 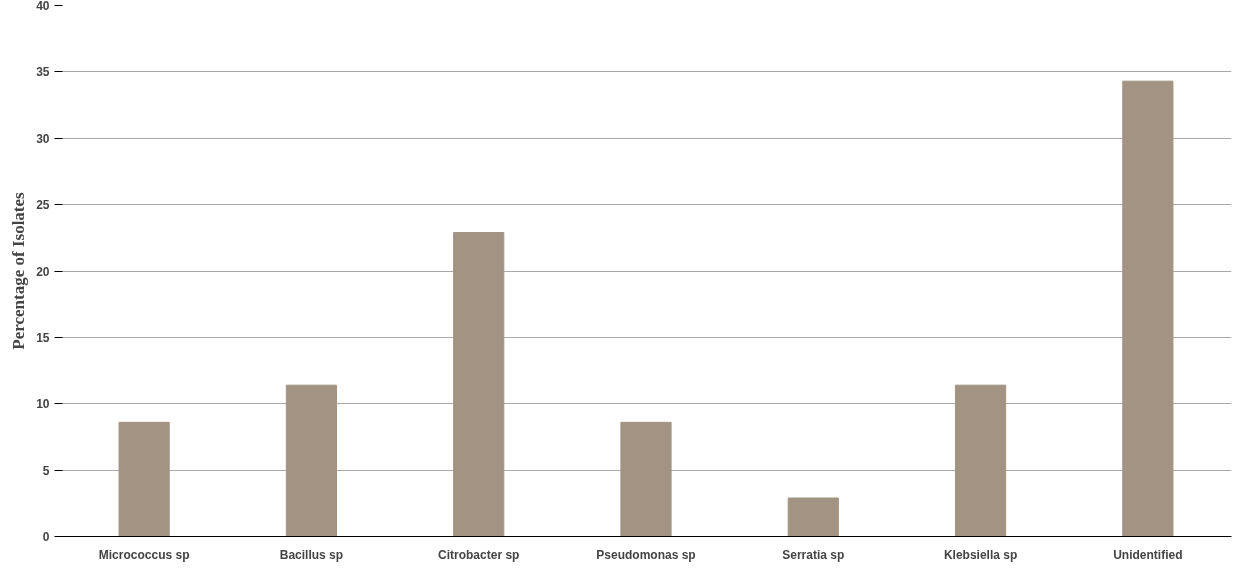 What do you see at coordinates (43, 271) in the screenshot?
I see `y-tick-label: 20` at bounding box center [43, 271].